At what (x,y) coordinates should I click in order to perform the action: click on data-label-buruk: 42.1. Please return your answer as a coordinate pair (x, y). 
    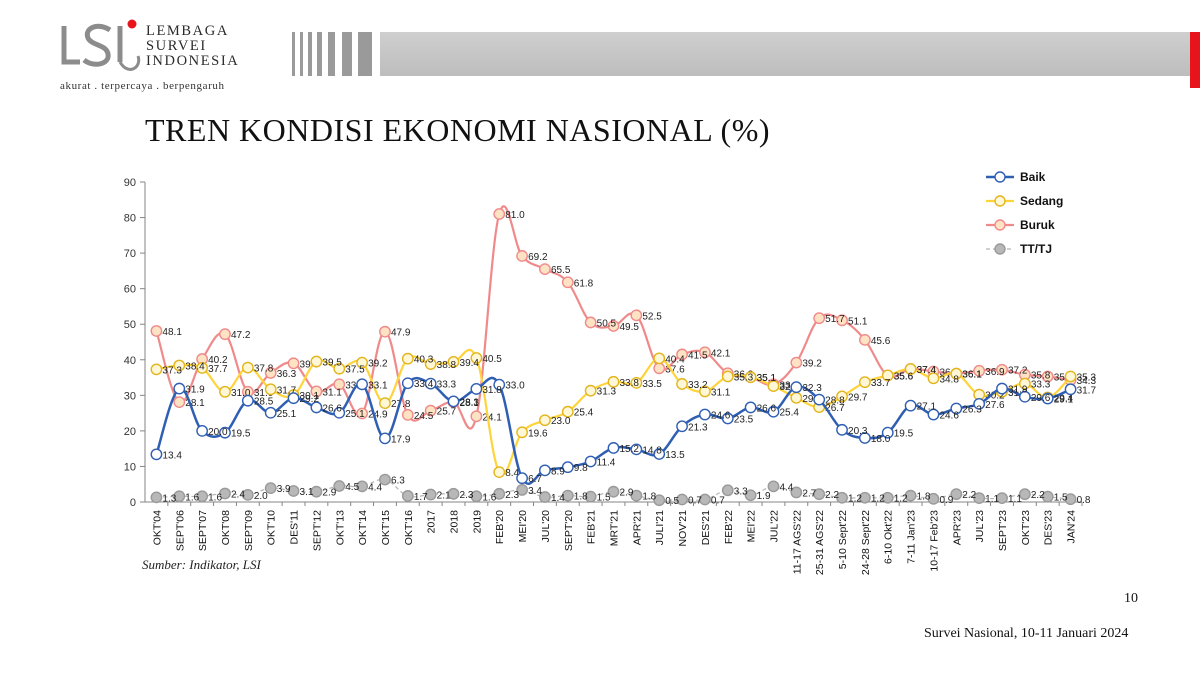
    Looking at the image, I should click on (721, 353).